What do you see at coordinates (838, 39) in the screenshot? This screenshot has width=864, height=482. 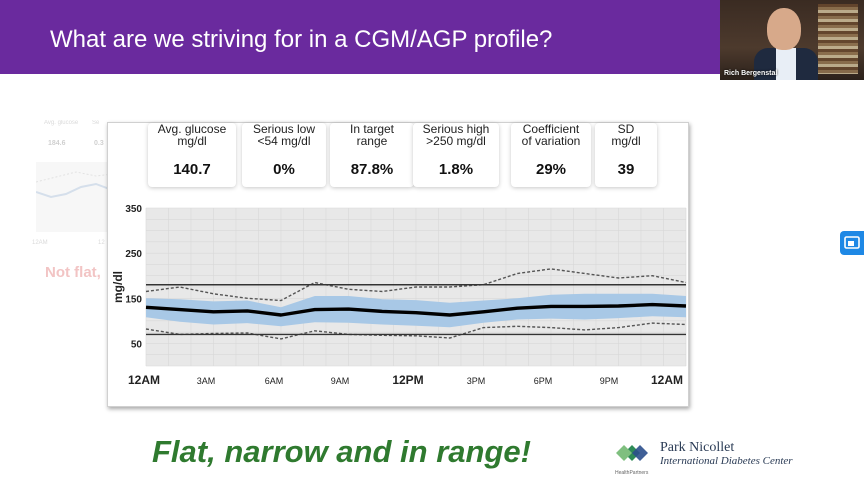 I see `bookshelf` at bounding box center [838, 39].